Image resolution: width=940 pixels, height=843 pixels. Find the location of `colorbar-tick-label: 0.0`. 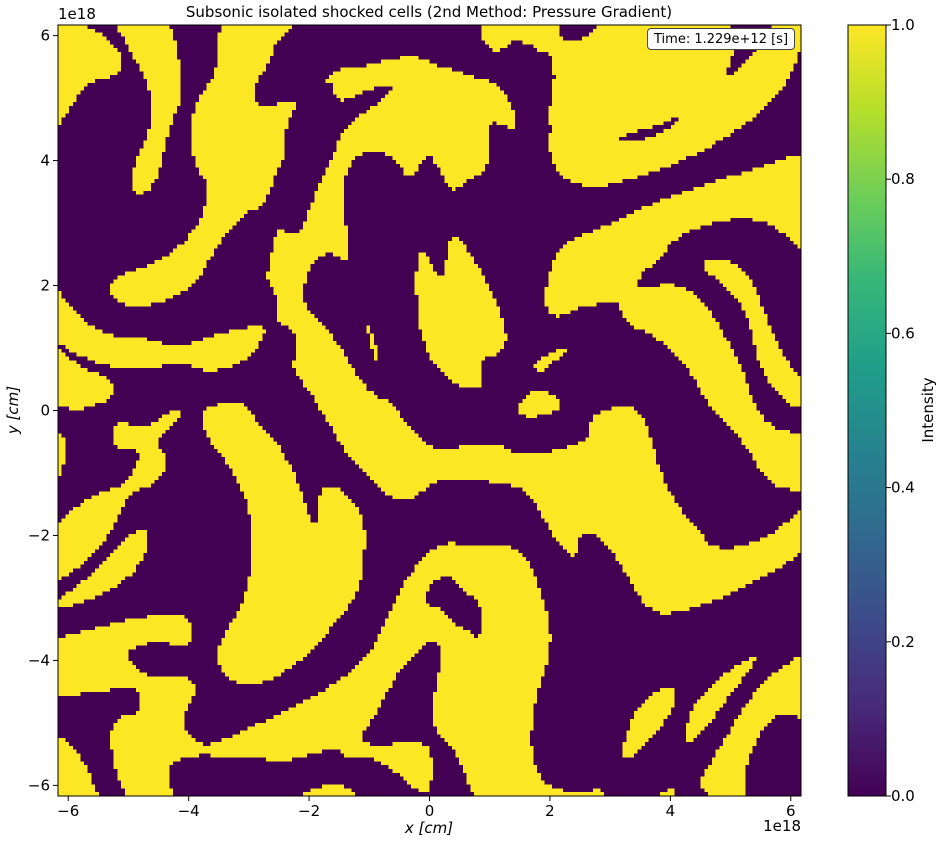

colorbar-tick-label: 0.0 is located at coordinates (903, 796).